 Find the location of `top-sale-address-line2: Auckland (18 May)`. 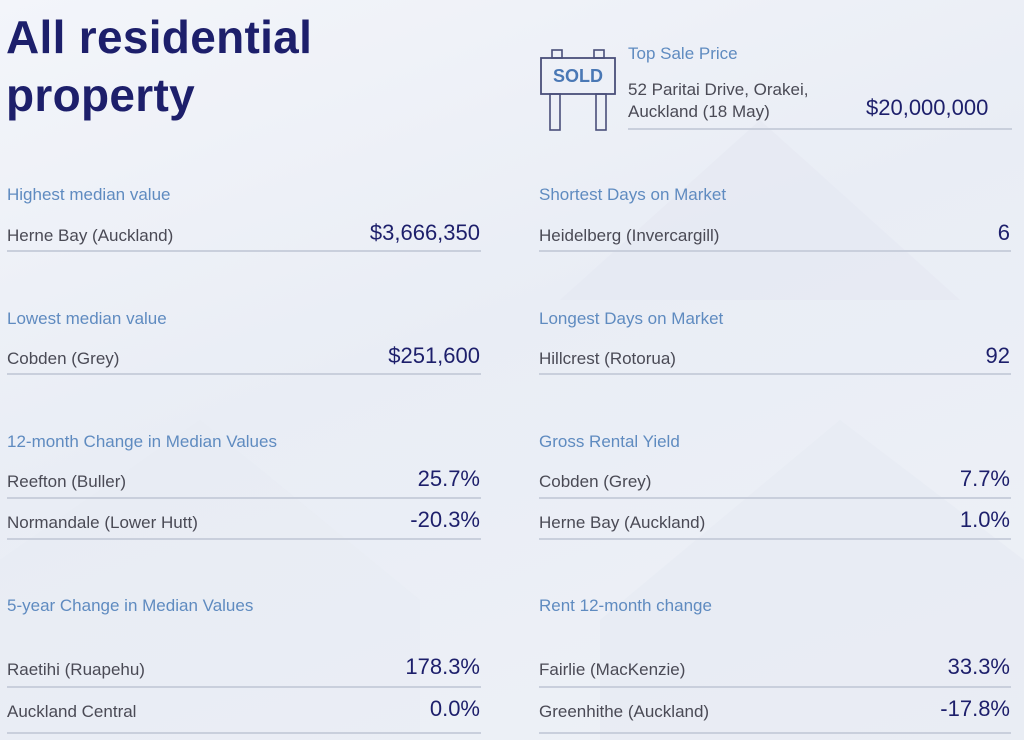

top-sale-address-line2: Auckland (18 May) is located at coordinates (699, 111).